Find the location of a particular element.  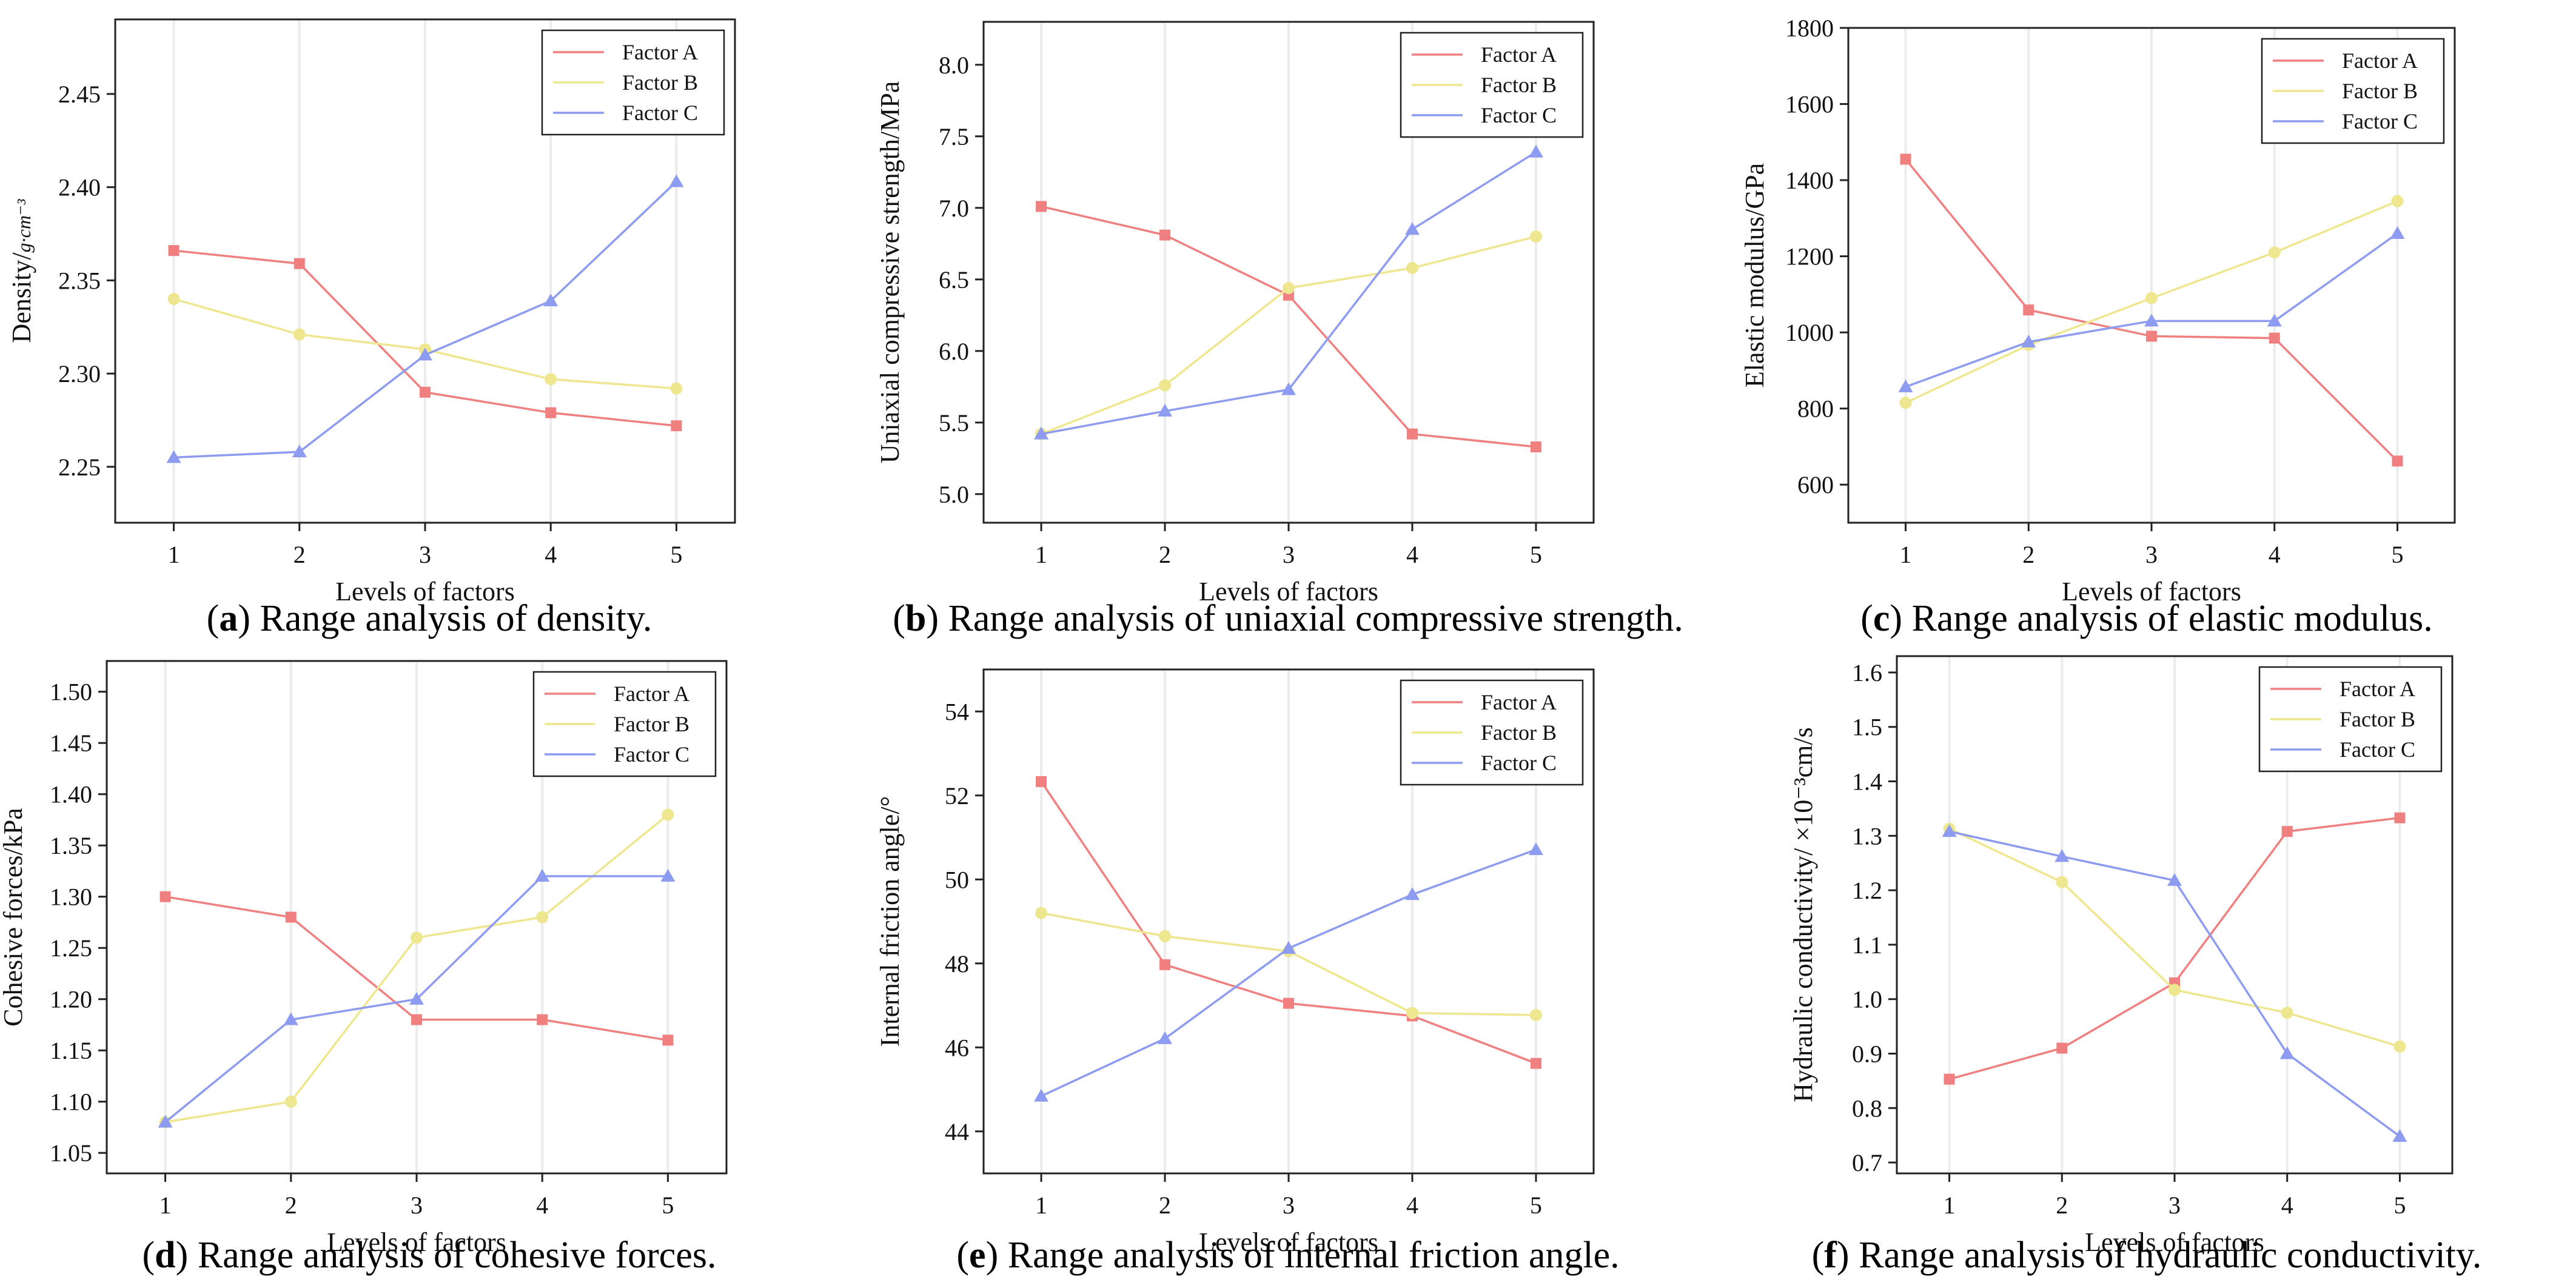

y-tick-label: 1.20 is located at coordinates (71, 999).